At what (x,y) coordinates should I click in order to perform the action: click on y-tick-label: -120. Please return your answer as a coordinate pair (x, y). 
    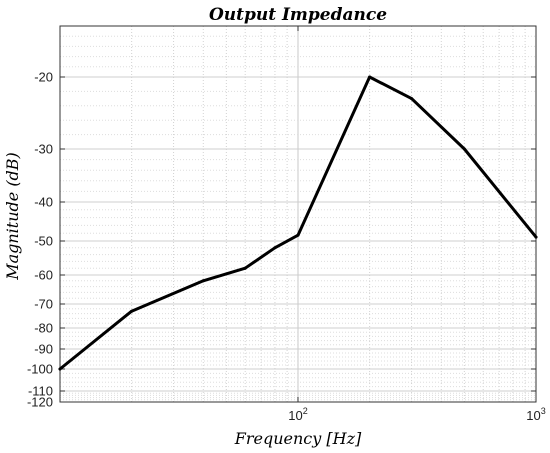
    Looking at the image, I should click on (40, 402).